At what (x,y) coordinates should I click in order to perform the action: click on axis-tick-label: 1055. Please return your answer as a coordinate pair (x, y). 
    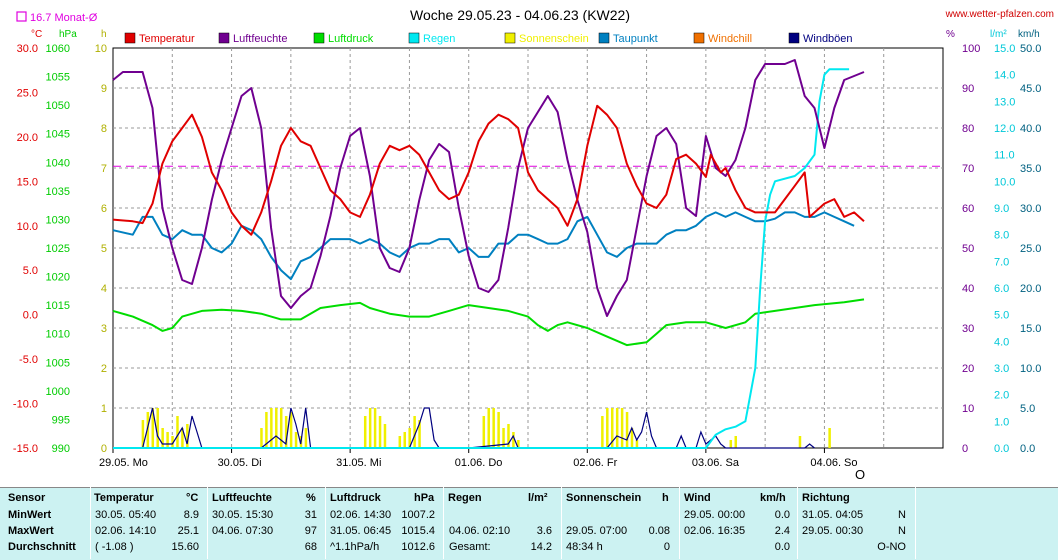
    Looking at the image, I should click on (58, 78).